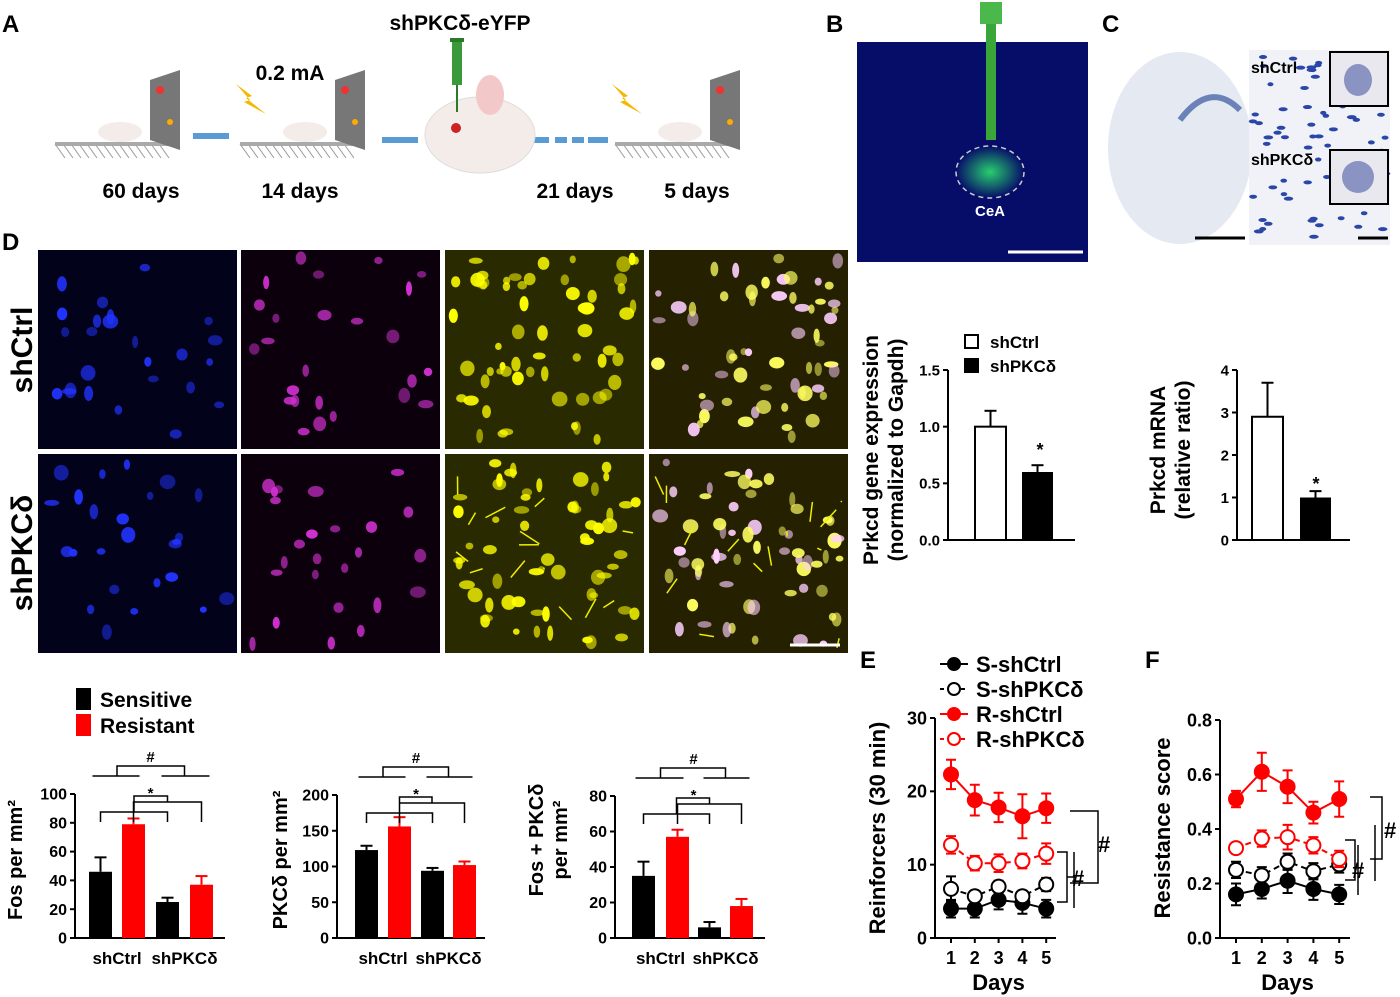 The height and width of the screenshot is (997, 1400). Describe the element at coordinates (696, 191) in the screenshot. I see `duration-4: 5 days` at that location.